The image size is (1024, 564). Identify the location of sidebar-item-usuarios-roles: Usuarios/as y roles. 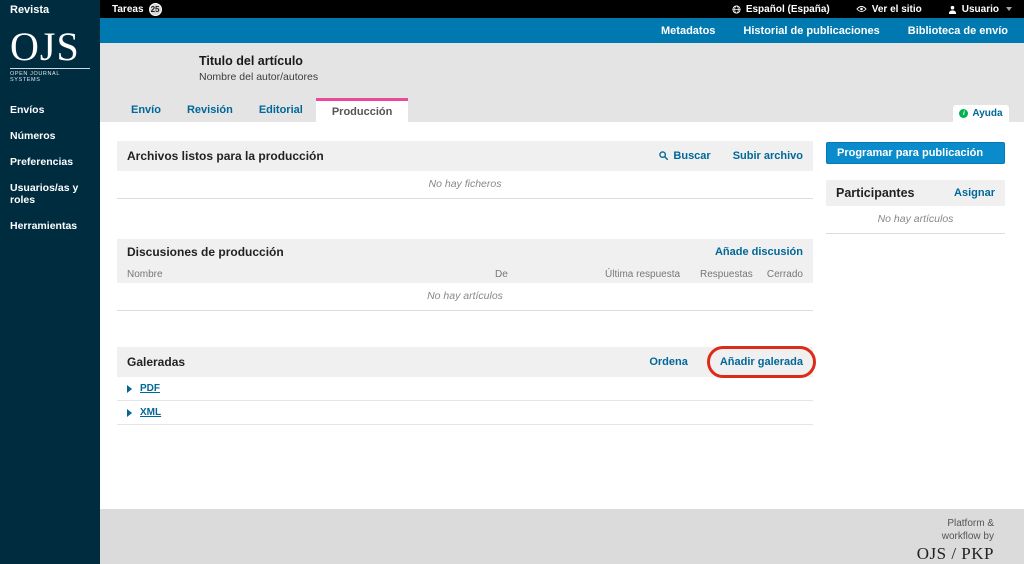
(44, 194).